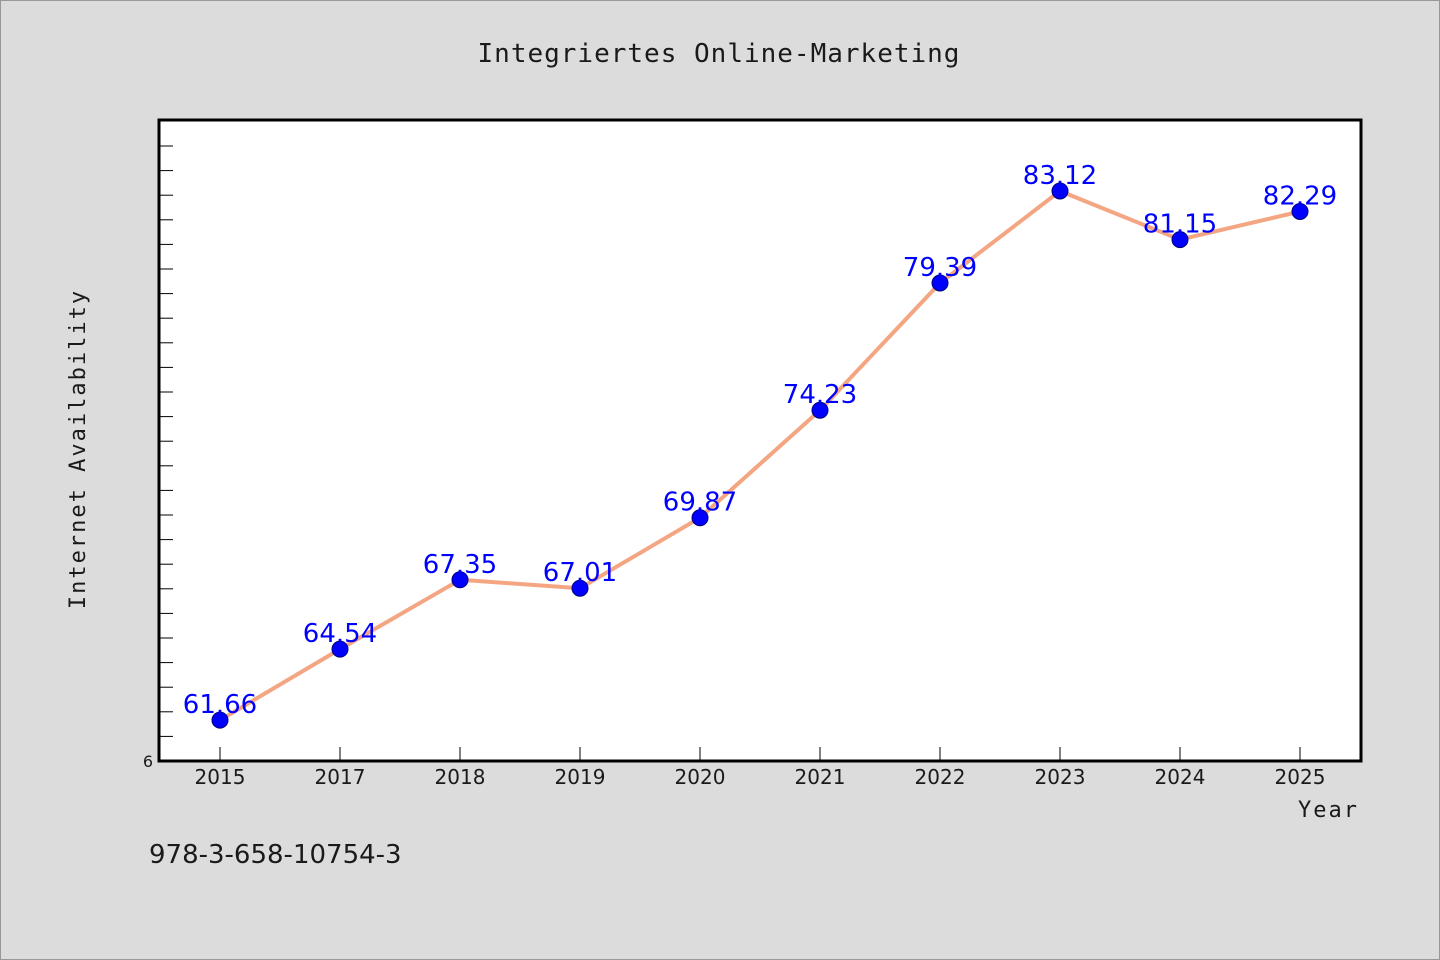  I want to click on y-tick-label: 6, so click(148, 761).